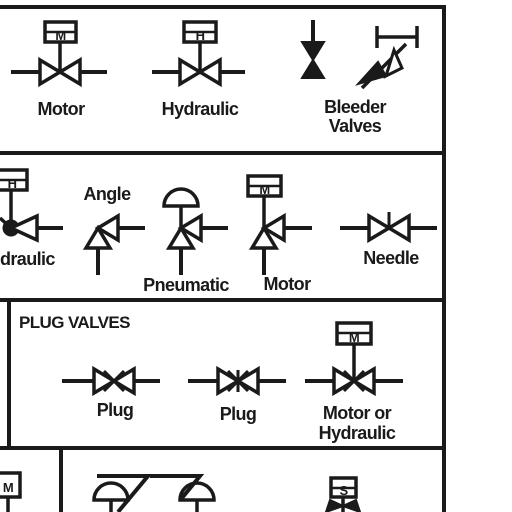  I want to click on plug-label-2: Plug, so click(238, 414).